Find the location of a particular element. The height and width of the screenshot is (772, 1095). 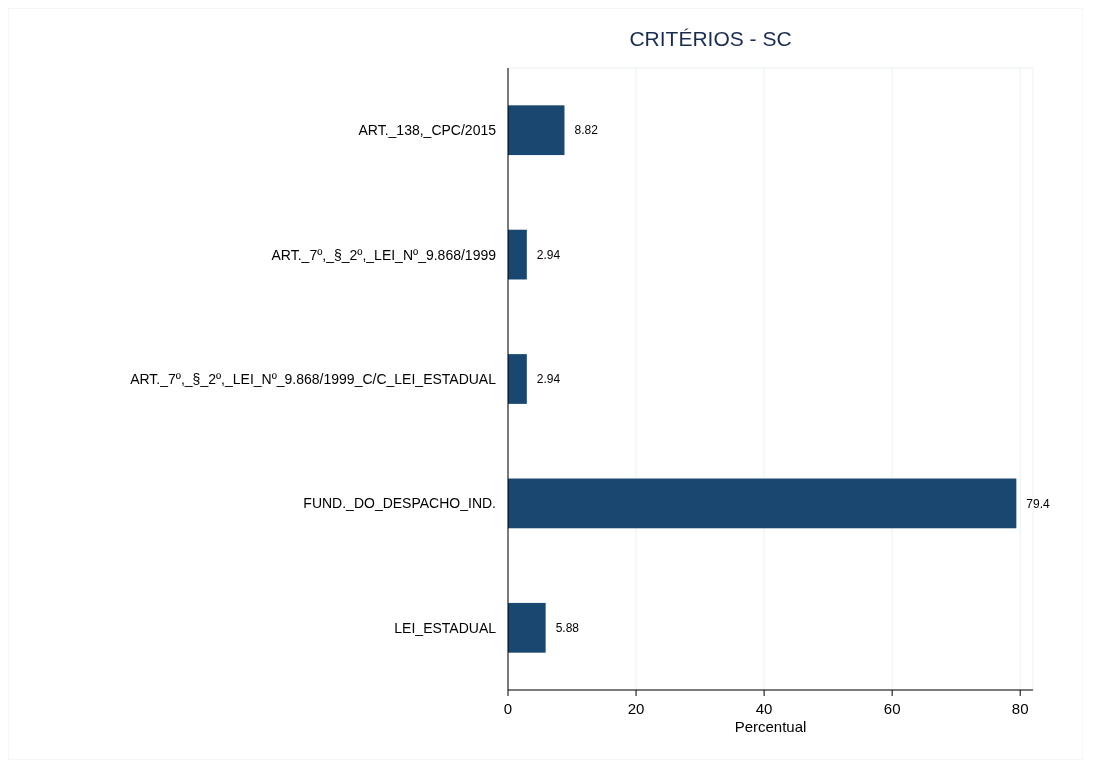

data-label: 79.4 is located at coordinates (1038, 503).